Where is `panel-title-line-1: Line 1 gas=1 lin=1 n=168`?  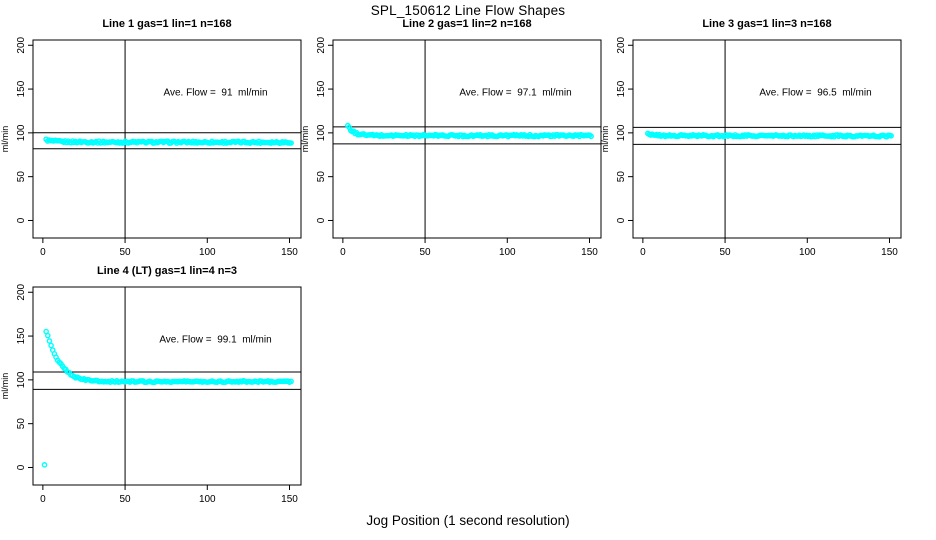 panel-title-line-1: Line 1 gas=1 lin=1 n=168 is located at coordinates (167, 24).